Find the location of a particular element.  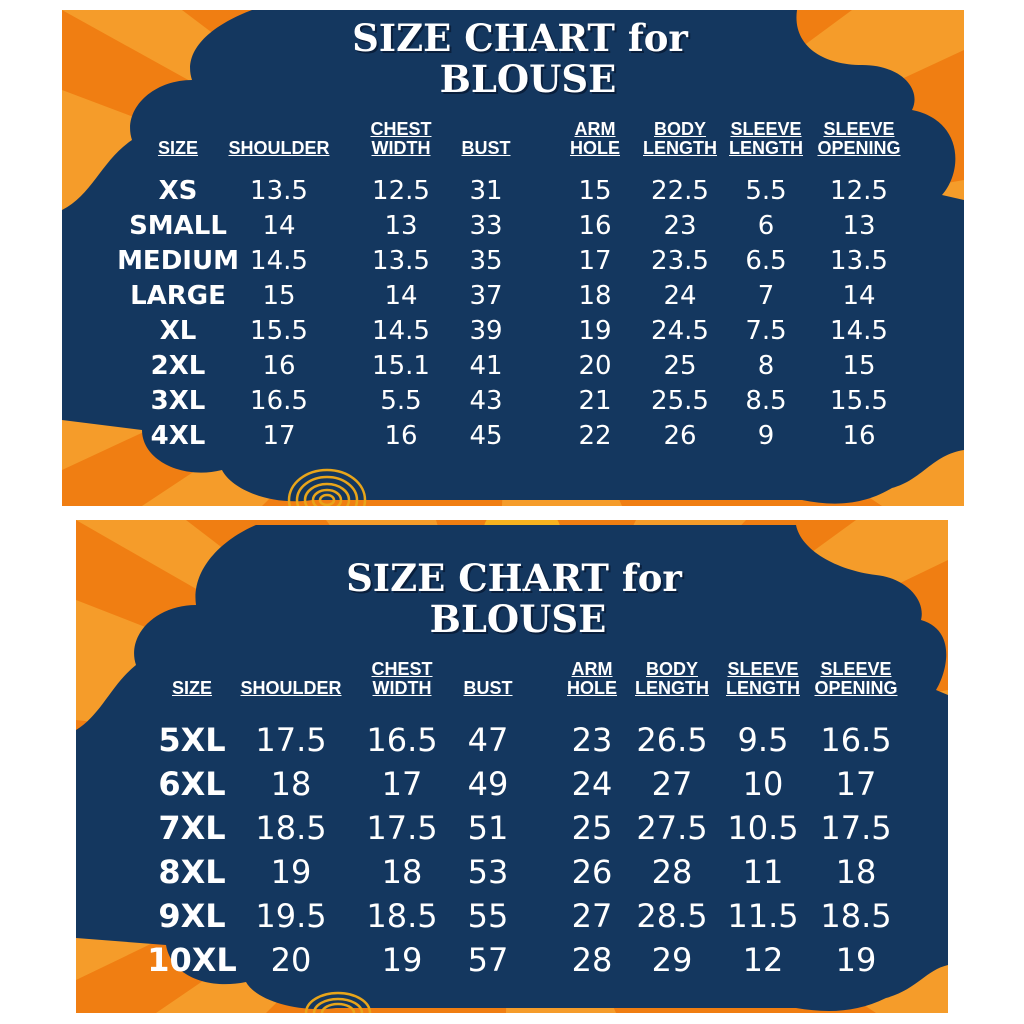

sleeve-opening-value: 14 is located at coordinates (859, 296).